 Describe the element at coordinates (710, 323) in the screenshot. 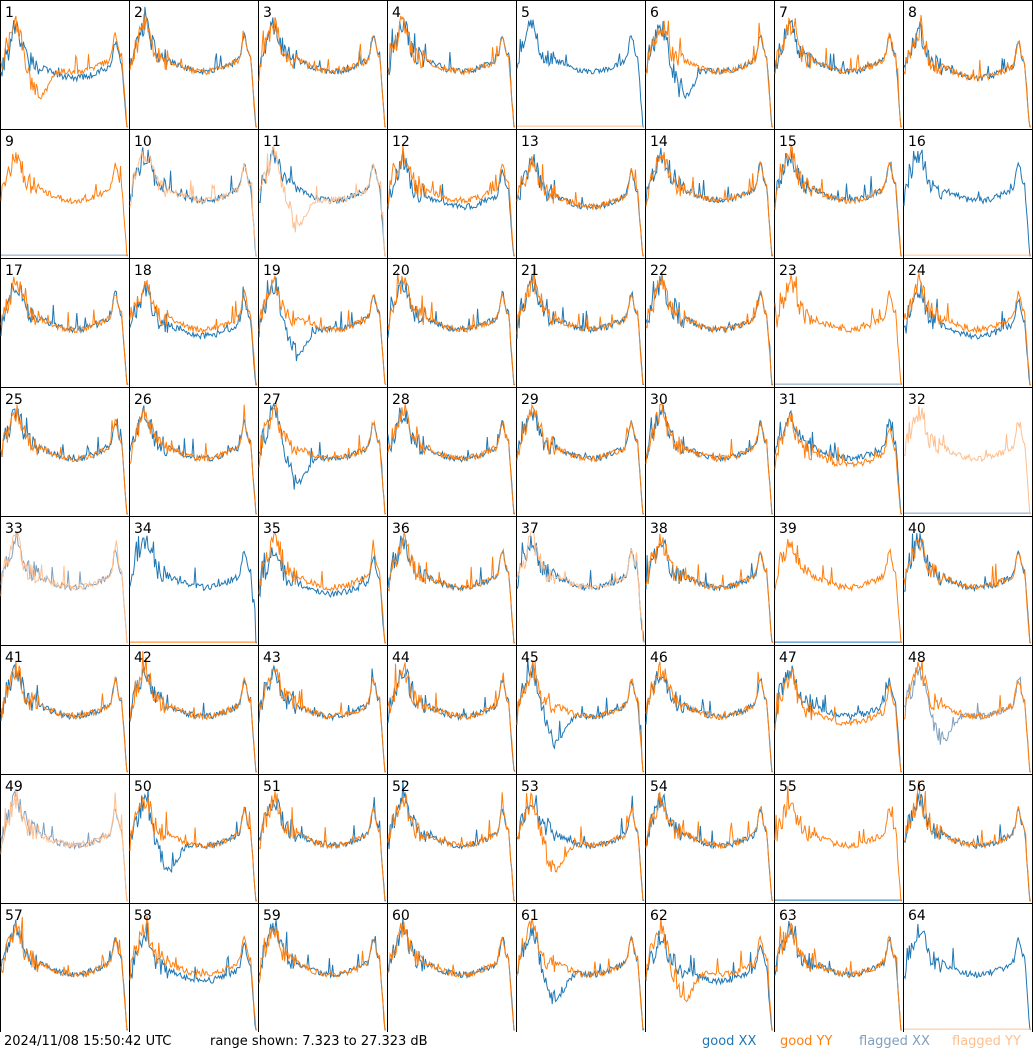

I see `panel-22: 22` at that location.